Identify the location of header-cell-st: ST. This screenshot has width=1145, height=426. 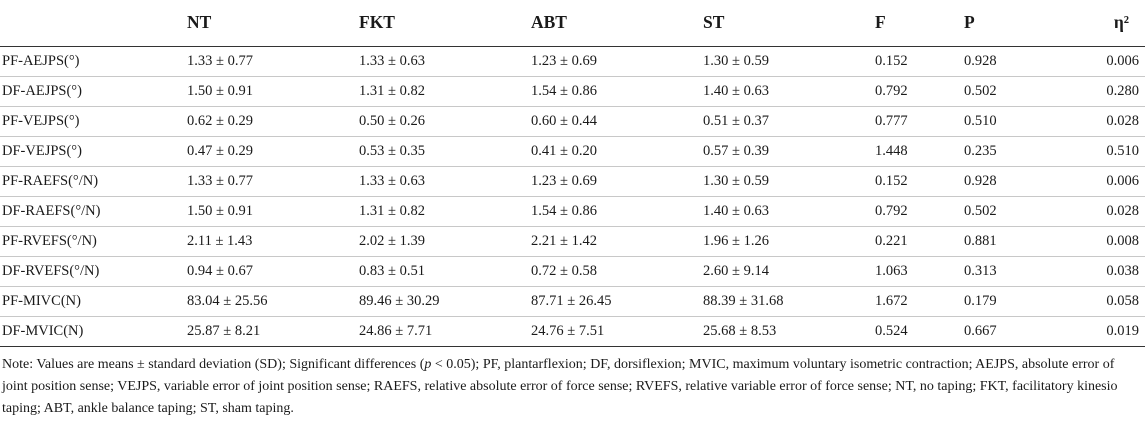
(714, 22).